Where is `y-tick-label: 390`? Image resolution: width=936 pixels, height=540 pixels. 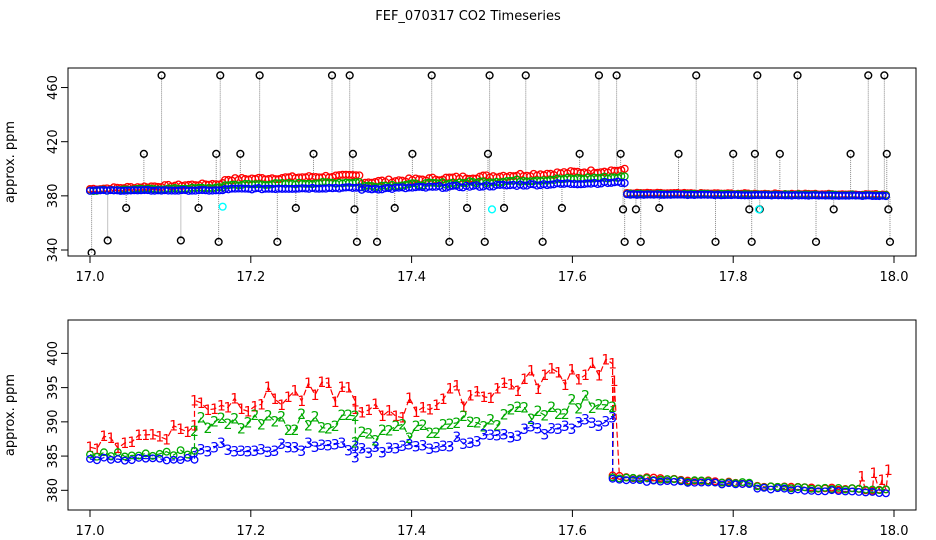
y-tick-label: 390 is located at coordinates (53, 421).